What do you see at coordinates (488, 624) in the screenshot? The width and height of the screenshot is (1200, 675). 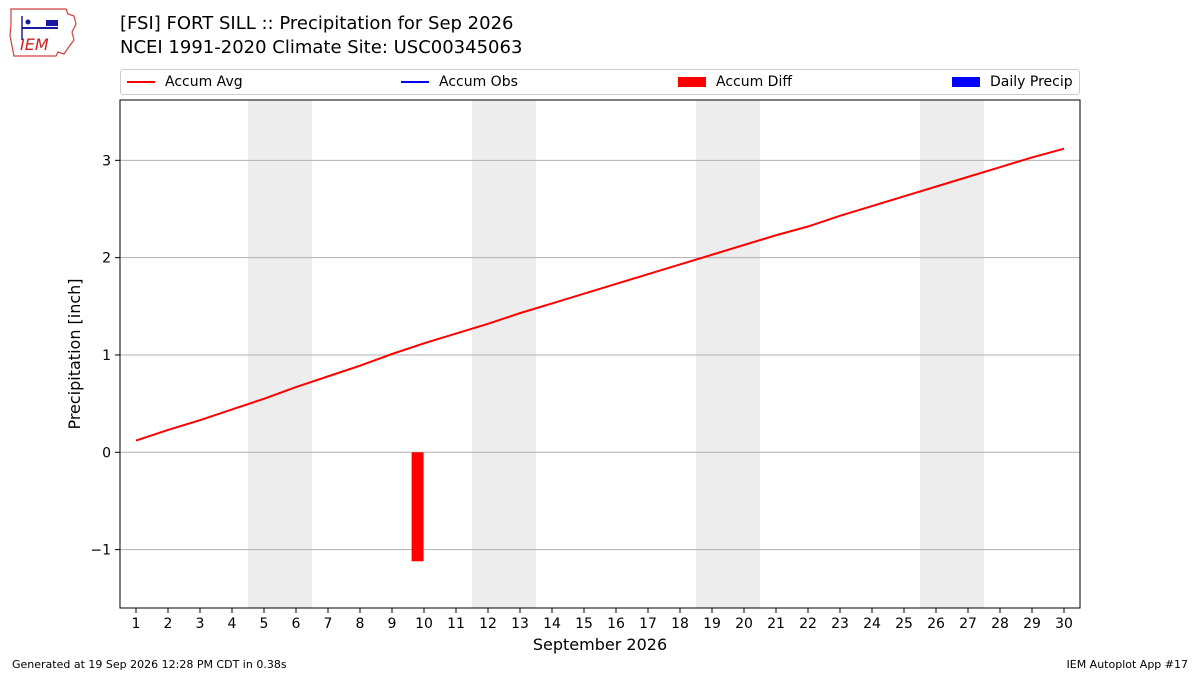 I see `x-tick-label: 12` at bounding box center [488, 624].